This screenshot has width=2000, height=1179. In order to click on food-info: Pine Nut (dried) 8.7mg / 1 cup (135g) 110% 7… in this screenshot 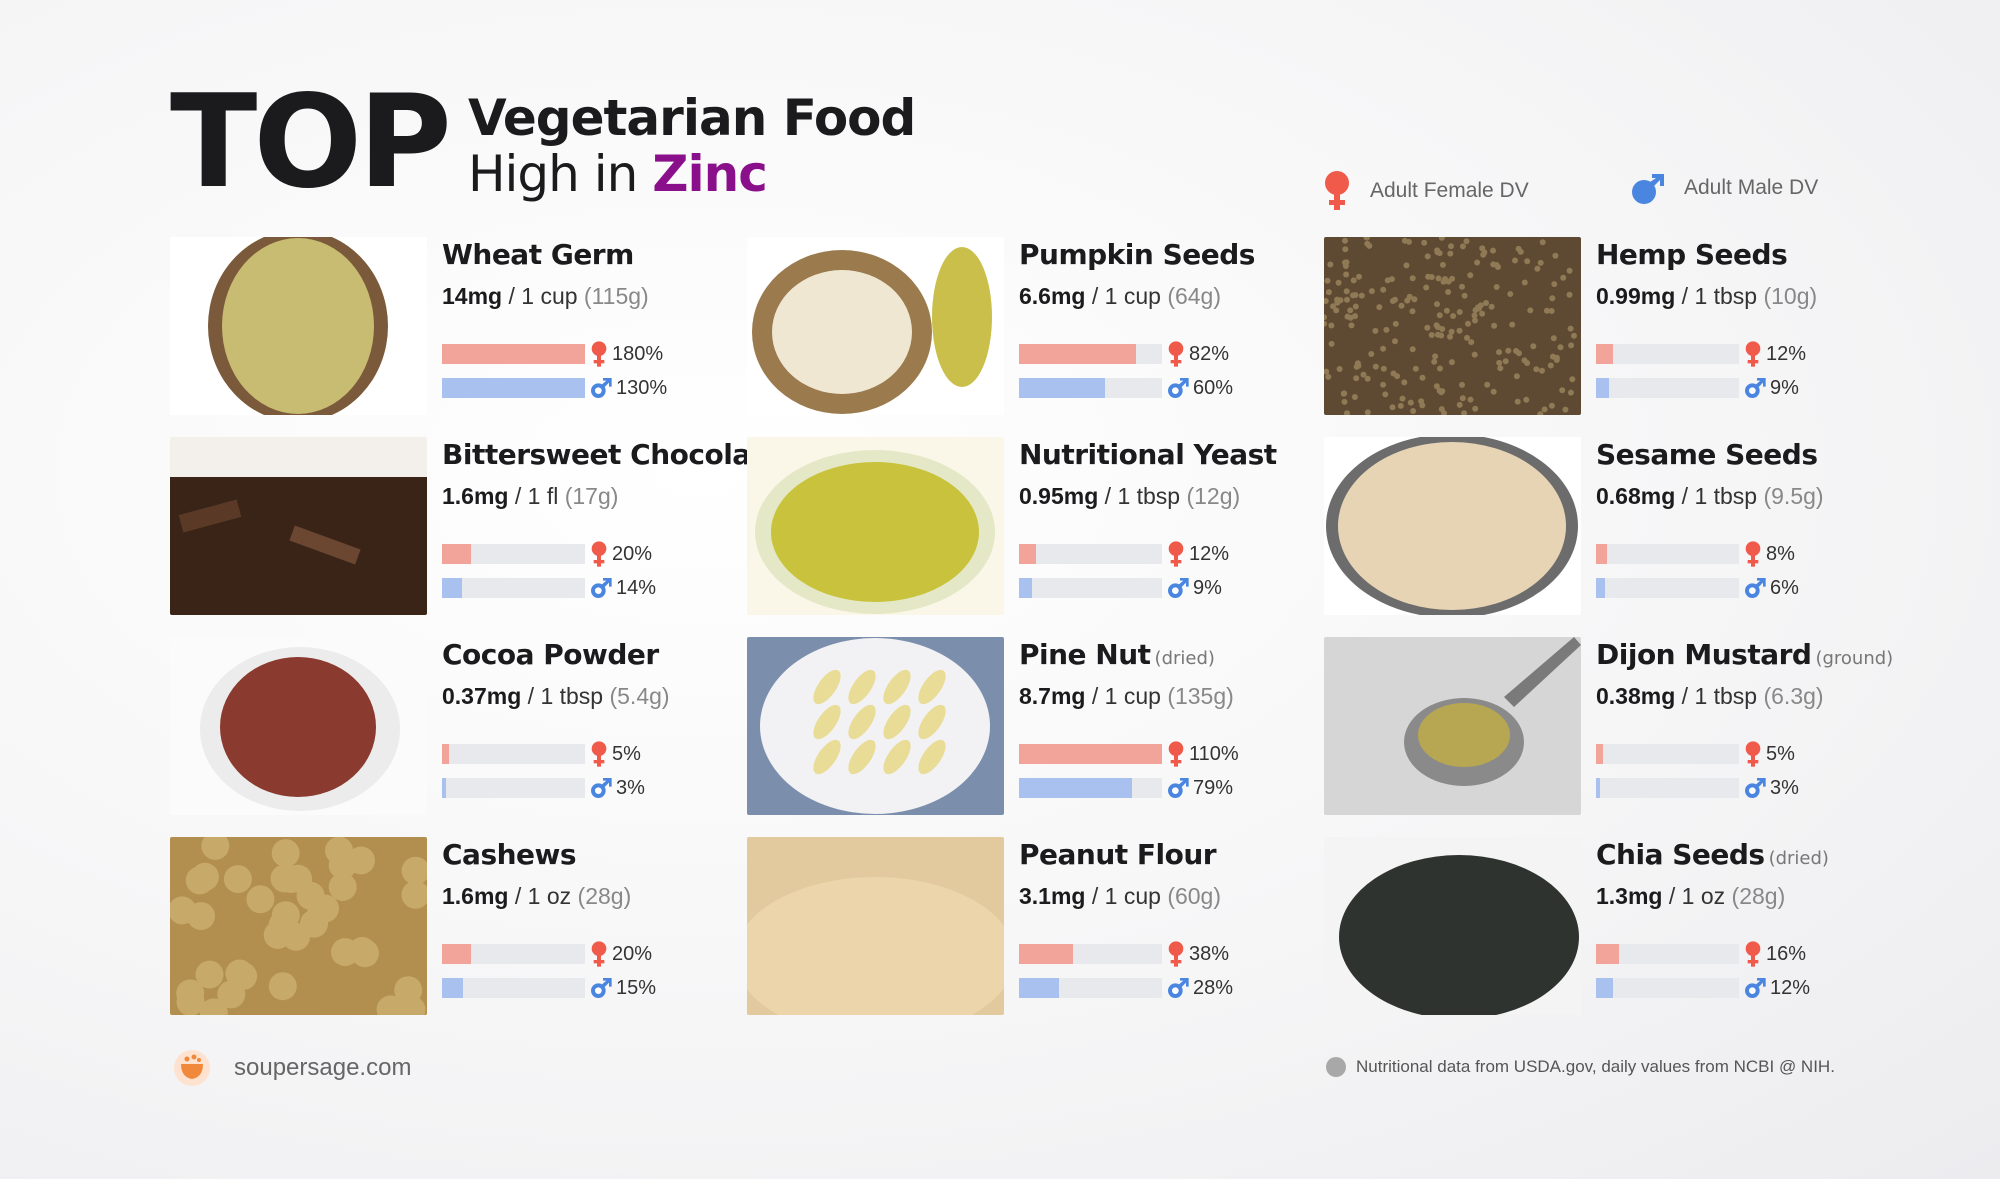, I will do `click(1169, 718)`.